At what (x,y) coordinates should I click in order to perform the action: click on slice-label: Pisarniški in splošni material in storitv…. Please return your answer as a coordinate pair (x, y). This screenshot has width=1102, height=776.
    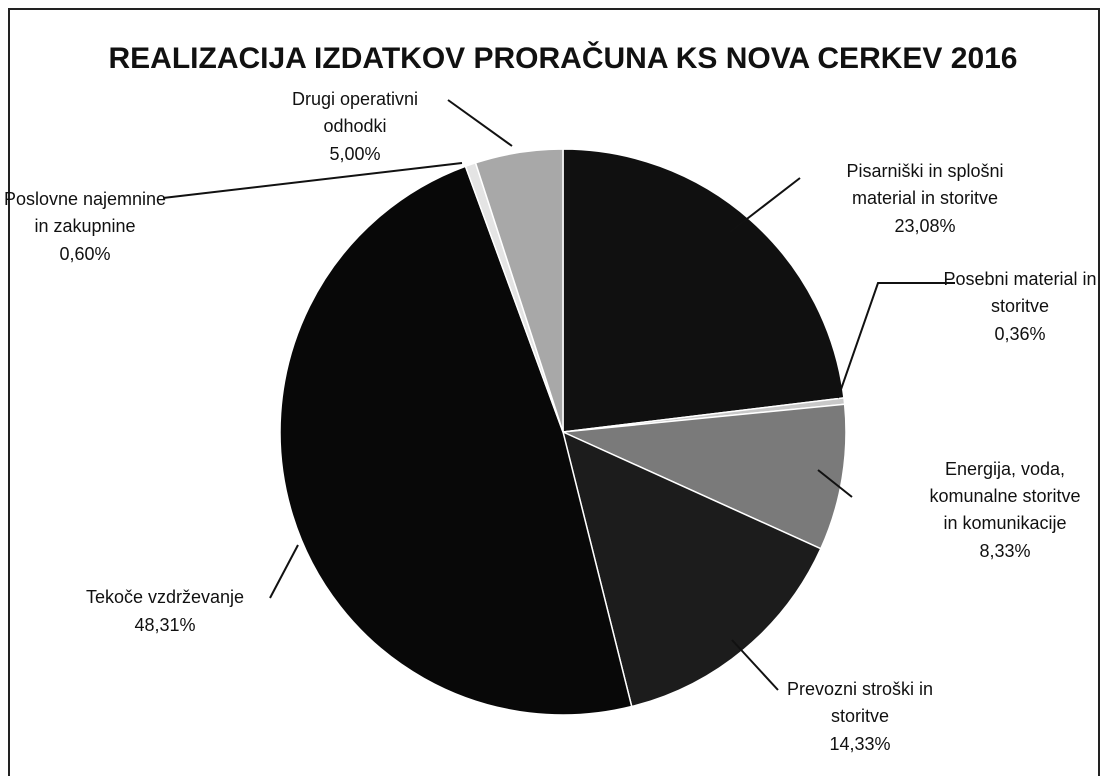
    Looking at the image, I should click on (924, 198).